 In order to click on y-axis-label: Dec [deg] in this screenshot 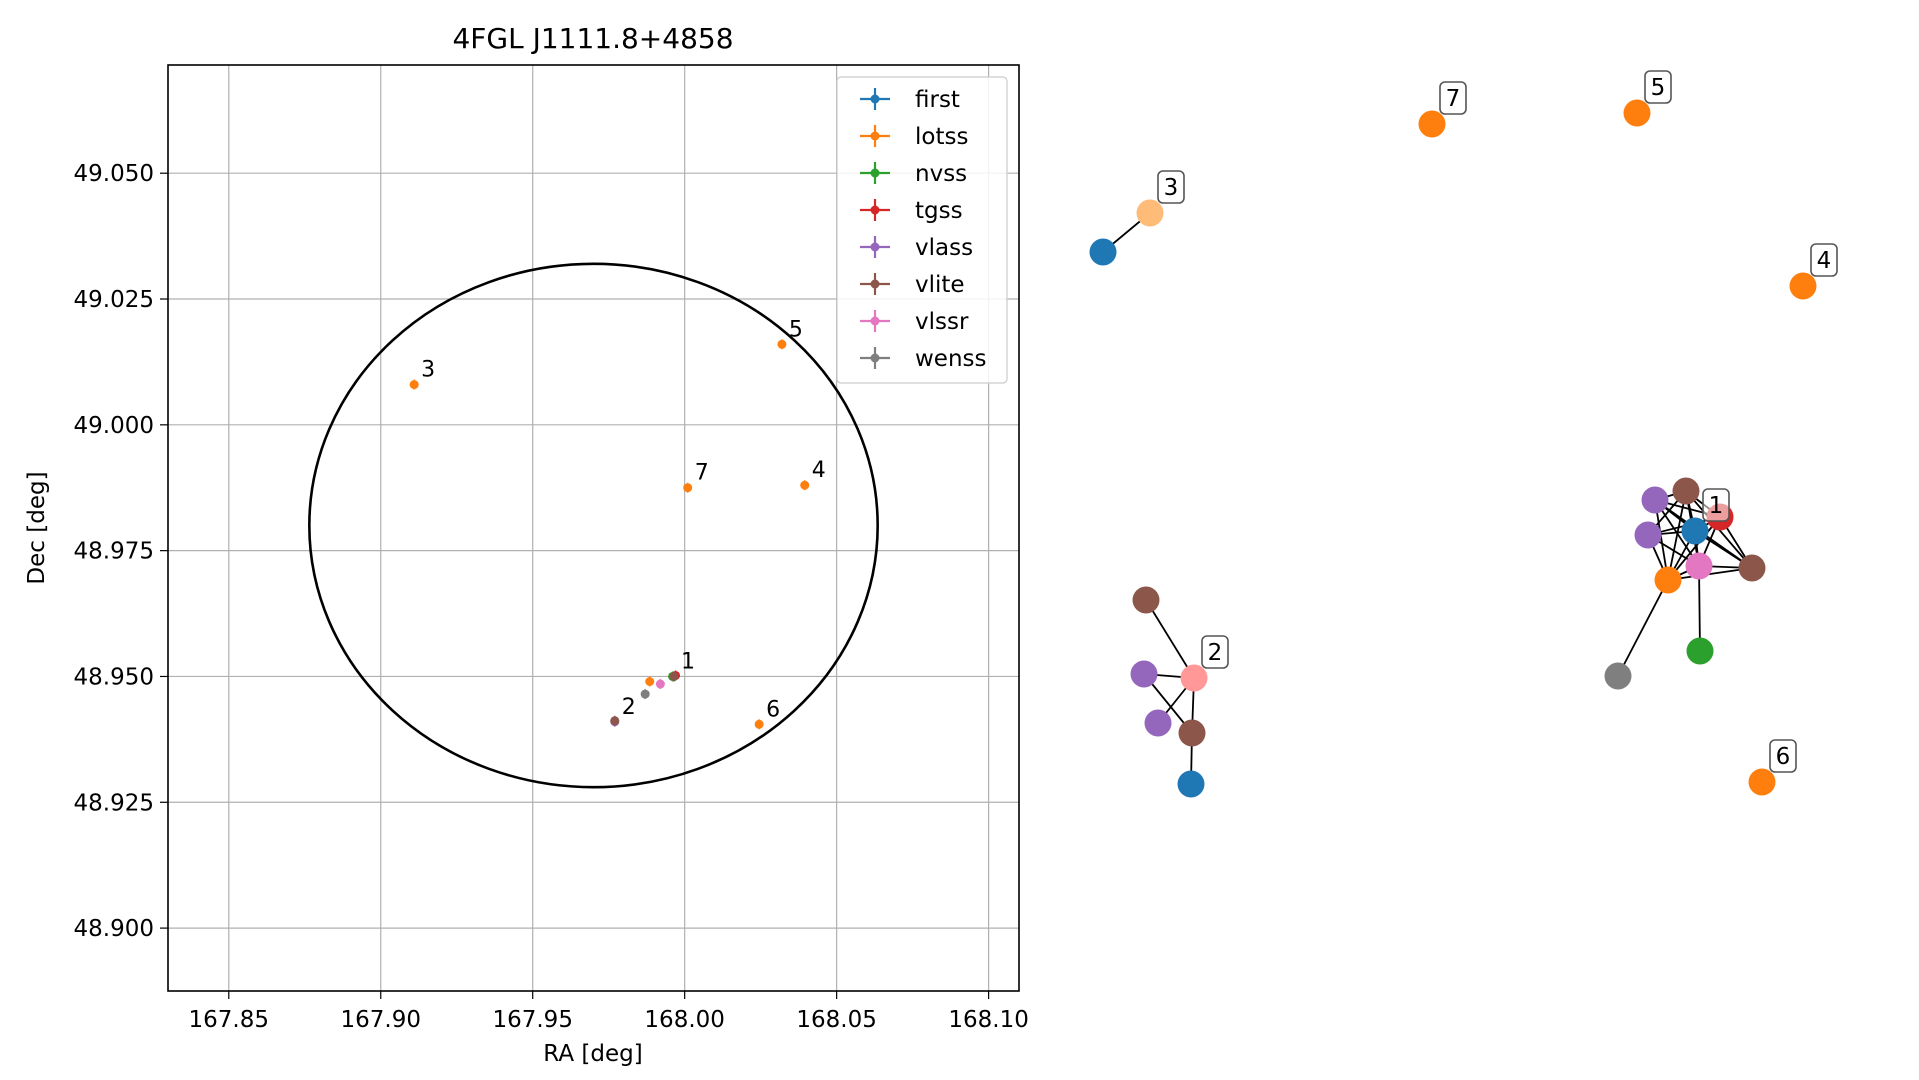, I will do `click(37, 527)`.